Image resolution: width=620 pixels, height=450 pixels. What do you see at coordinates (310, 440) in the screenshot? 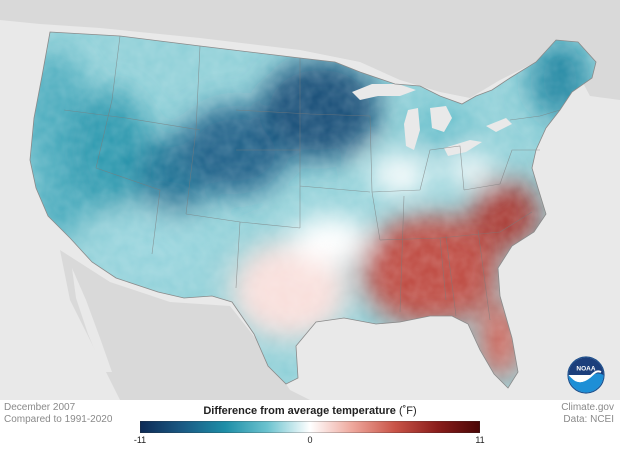
I see `legend-mid-label: 0` at bounding box center [310, 440].